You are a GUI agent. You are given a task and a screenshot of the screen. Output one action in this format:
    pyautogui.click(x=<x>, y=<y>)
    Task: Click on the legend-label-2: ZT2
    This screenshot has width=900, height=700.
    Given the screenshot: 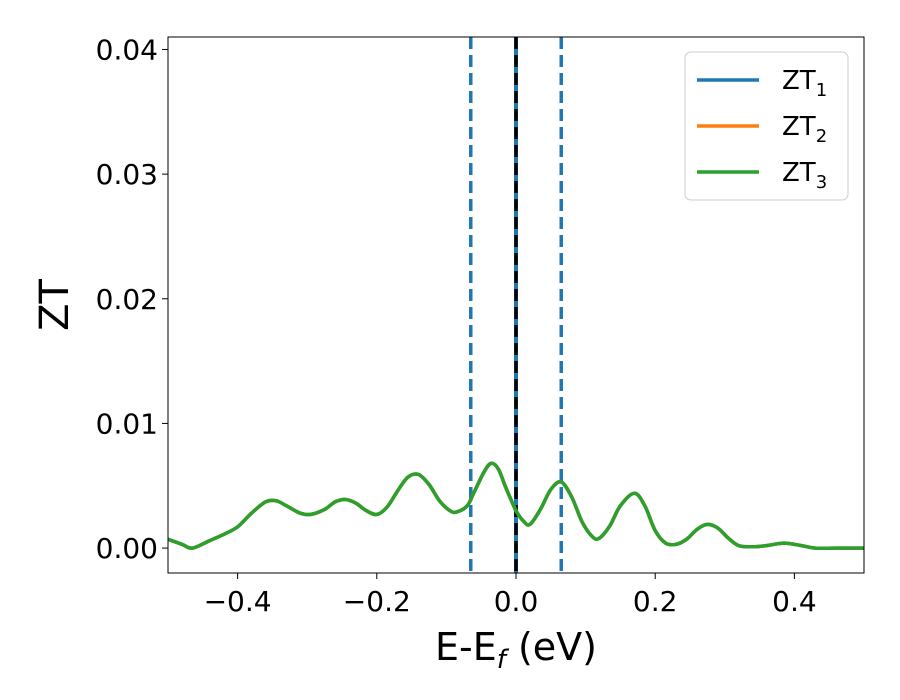 What is the action you would take?
    pyautogui.click(x=804, y=129)
    